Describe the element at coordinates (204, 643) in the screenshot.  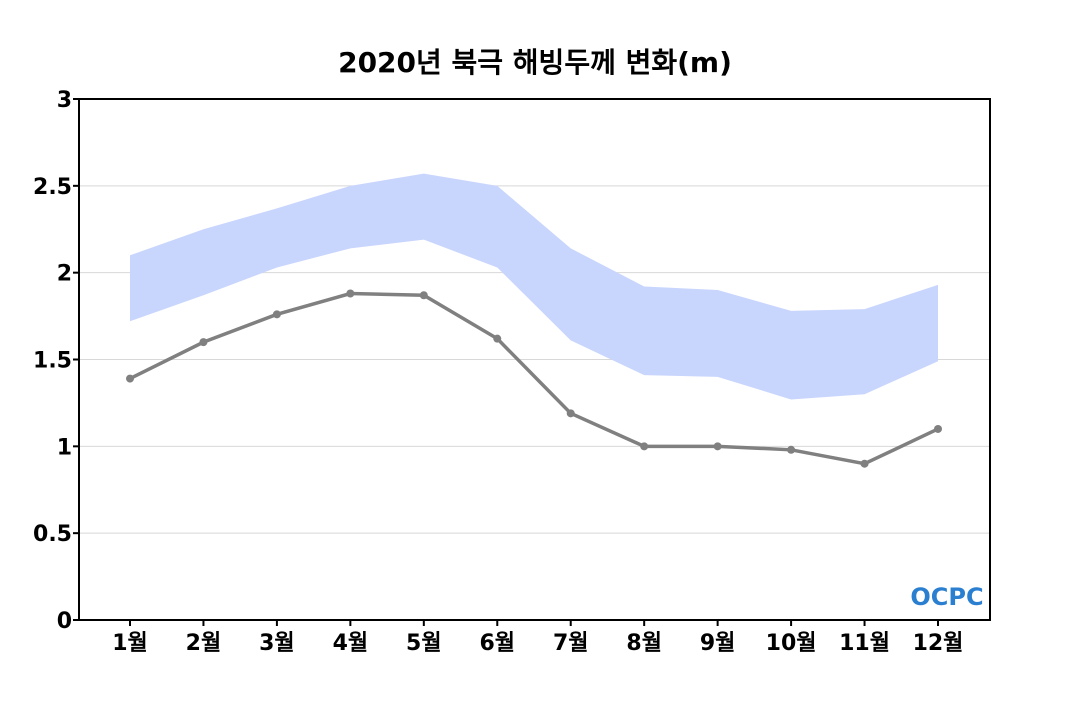
I see `x-tick-label: 2월` at that location.